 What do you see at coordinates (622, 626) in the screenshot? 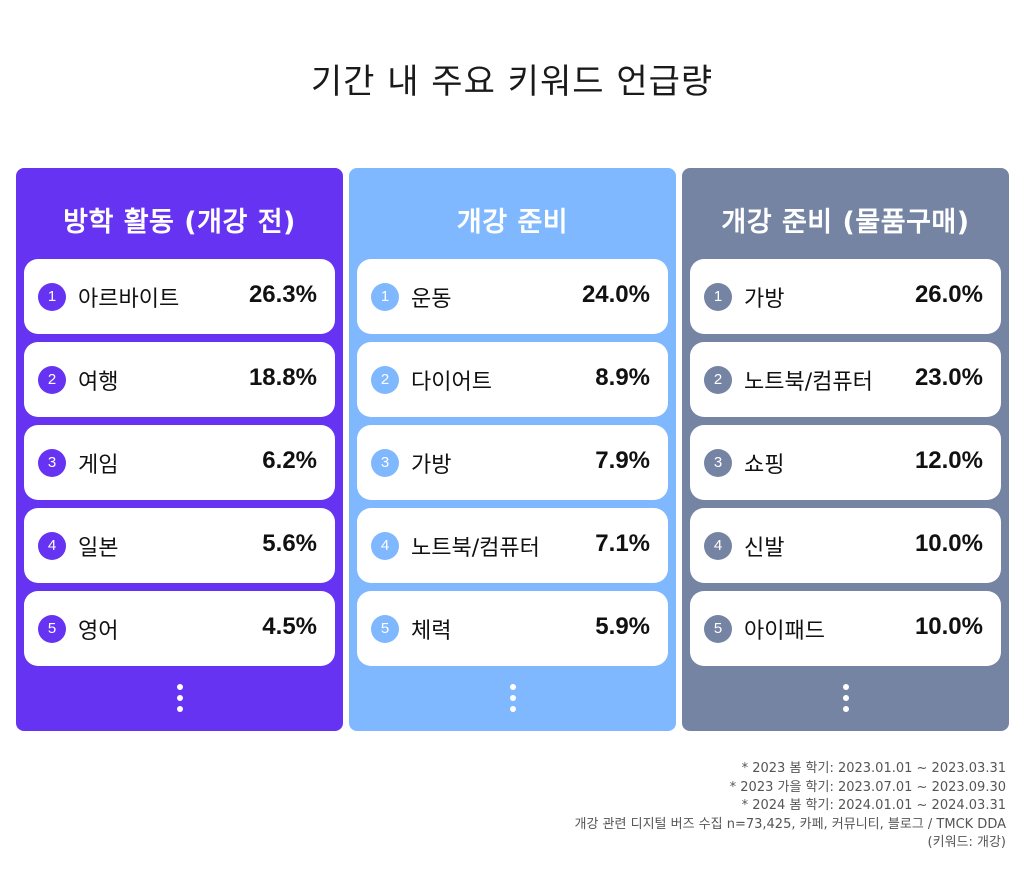
I see `percent-value: 5.9%` at bounding box center [622, 626].